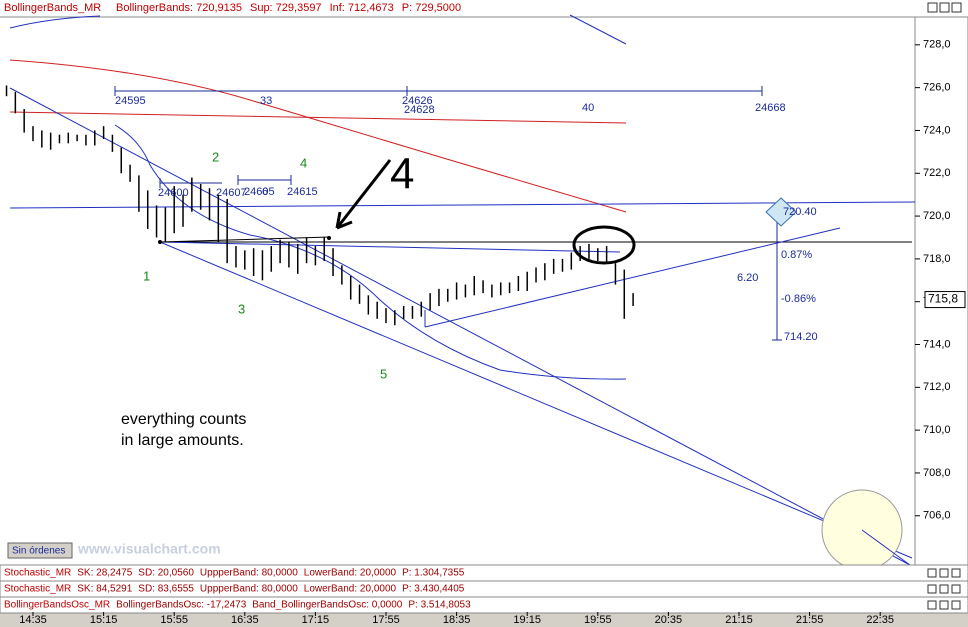 Image resolution: width=968 pixels, height=627 pixels. I want to click on y-tick-label: 722,0, so click(937, 173).